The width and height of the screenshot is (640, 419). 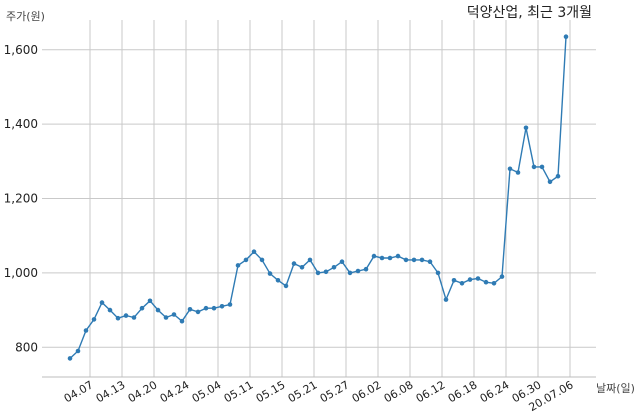 What do you see at coordinates (495, 391) in the screenshot?
I see `x-tick-label: 06.24` at bounding box center [495, 391].